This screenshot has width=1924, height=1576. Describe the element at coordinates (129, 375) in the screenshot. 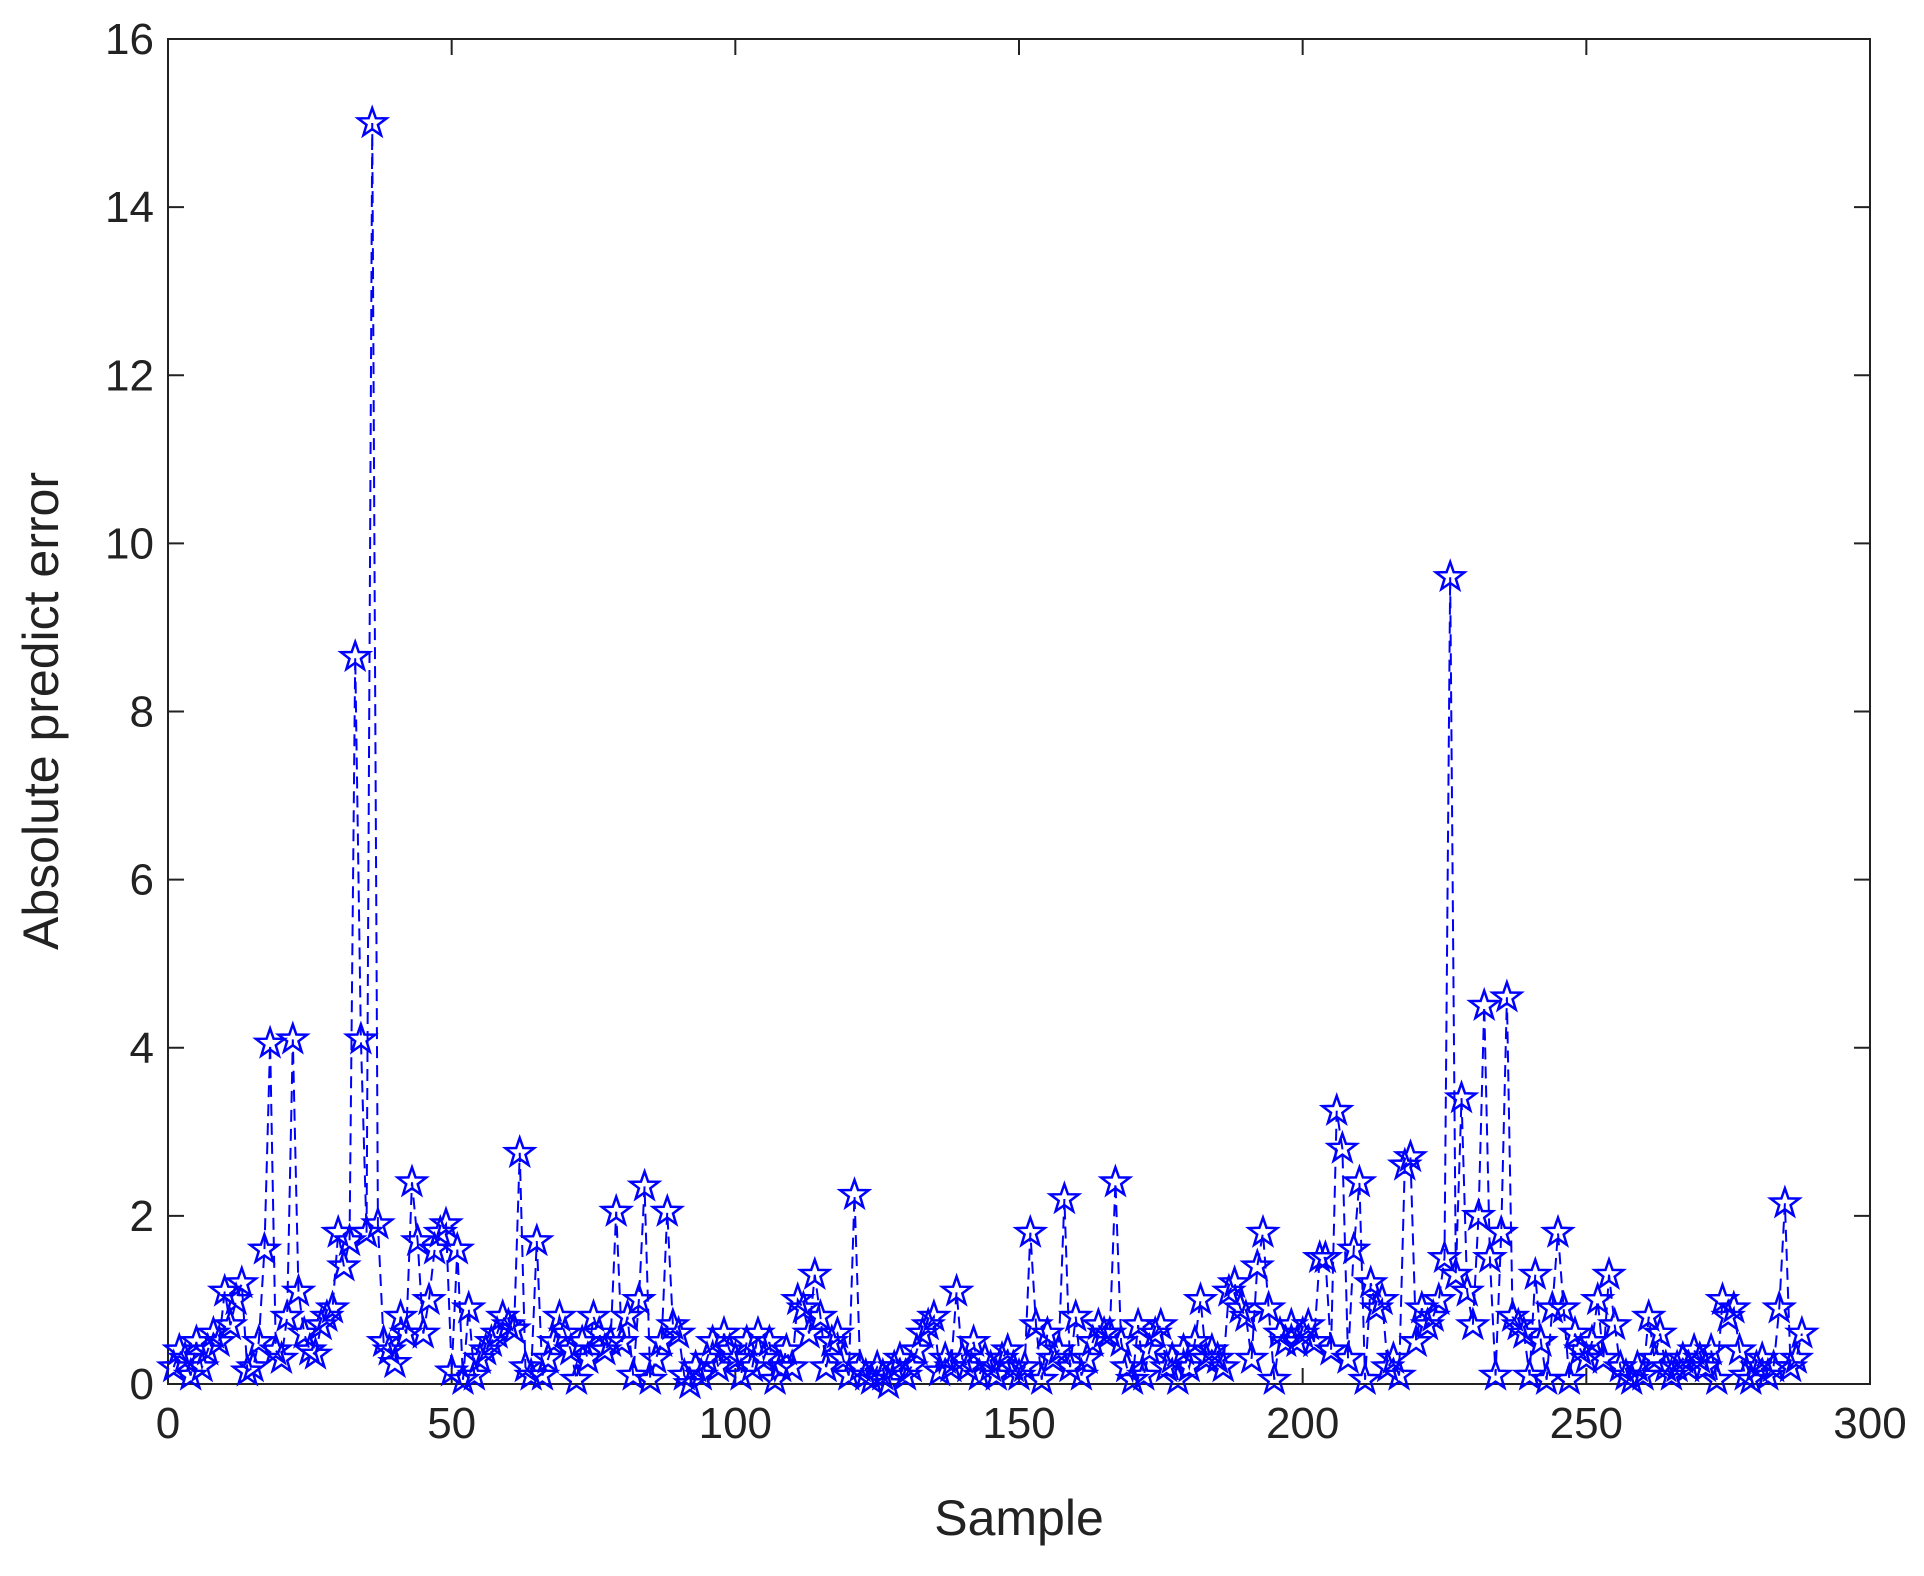

I see `y-tick-label: 12` at that location.